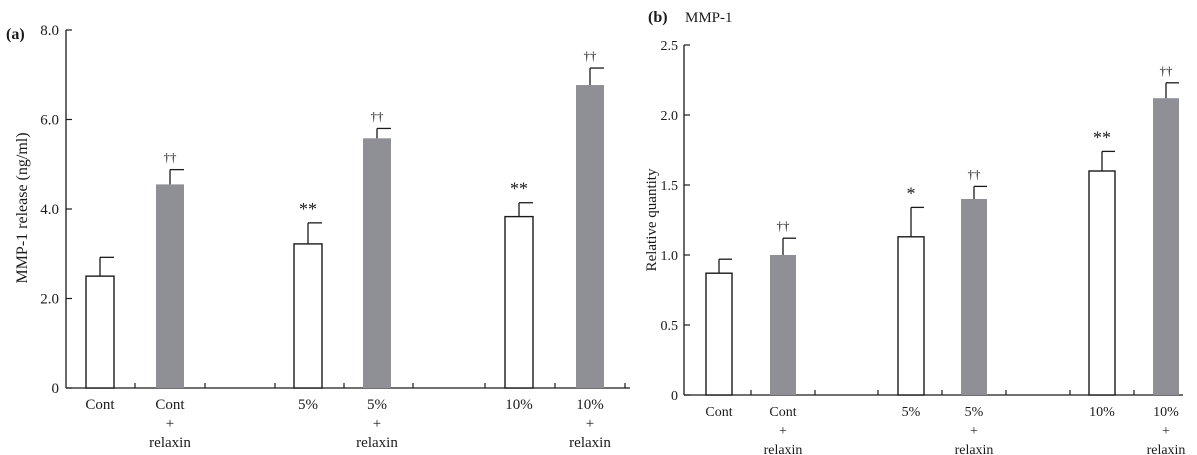  What do you see at coordinates (49, 210) in the screenshot?
I see `y-tick-label: 4.0` at bounding box center [49, 210].